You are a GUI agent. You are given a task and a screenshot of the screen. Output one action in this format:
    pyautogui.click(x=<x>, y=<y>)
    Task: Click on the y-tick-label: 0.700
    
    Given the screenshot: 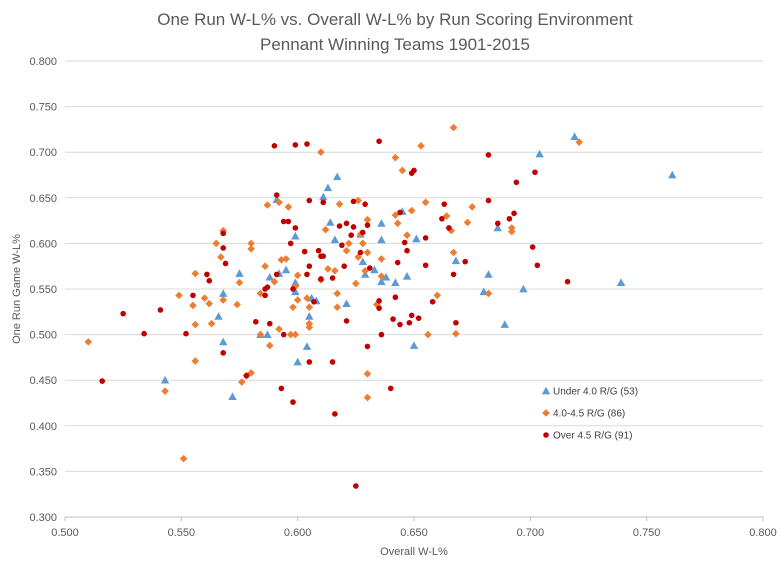 What is the action you would take?
    pyautogui.click(x=43, y=153)
    